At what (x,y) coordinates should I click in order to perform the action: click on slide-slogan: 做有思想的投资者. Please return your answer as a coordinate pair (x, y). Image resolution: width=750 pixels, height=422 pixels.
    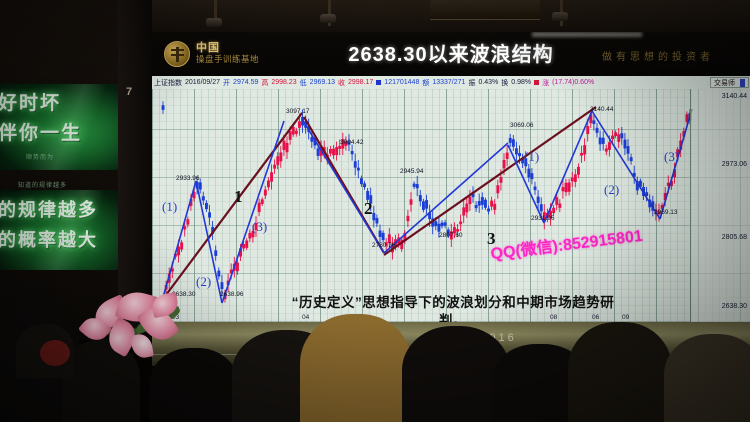
    Looking at the image, I should click on (658, 57).